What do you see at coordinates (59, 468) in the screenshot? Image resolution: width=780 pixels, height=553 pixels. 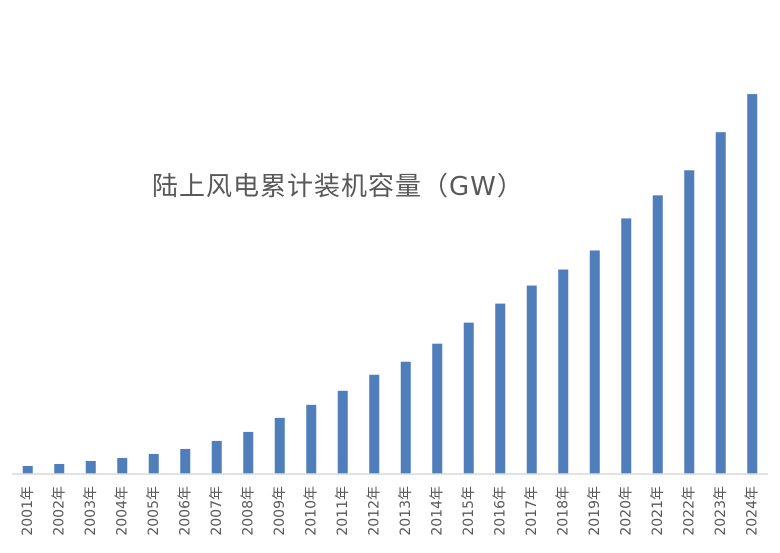 I see `bar-2002年` at bounding box center [59, 468].